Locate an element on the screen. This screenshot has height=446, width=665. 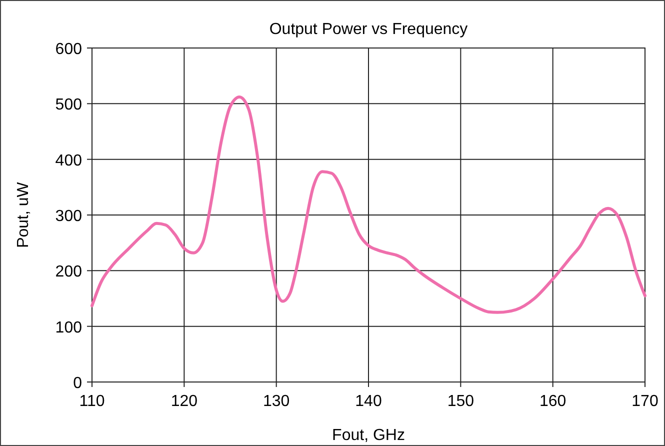
x-axis-title: Fout, GHz is located at coordinates (368, 435).